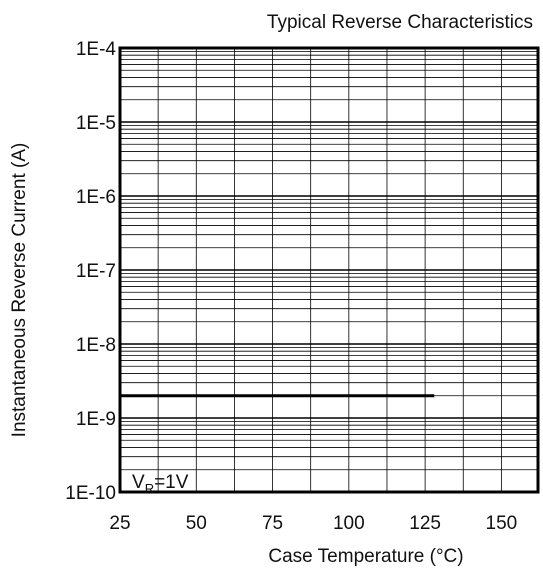 The image size is (543, 572). I want to click on y-tick-label: 1E-10, so click(90, 493).